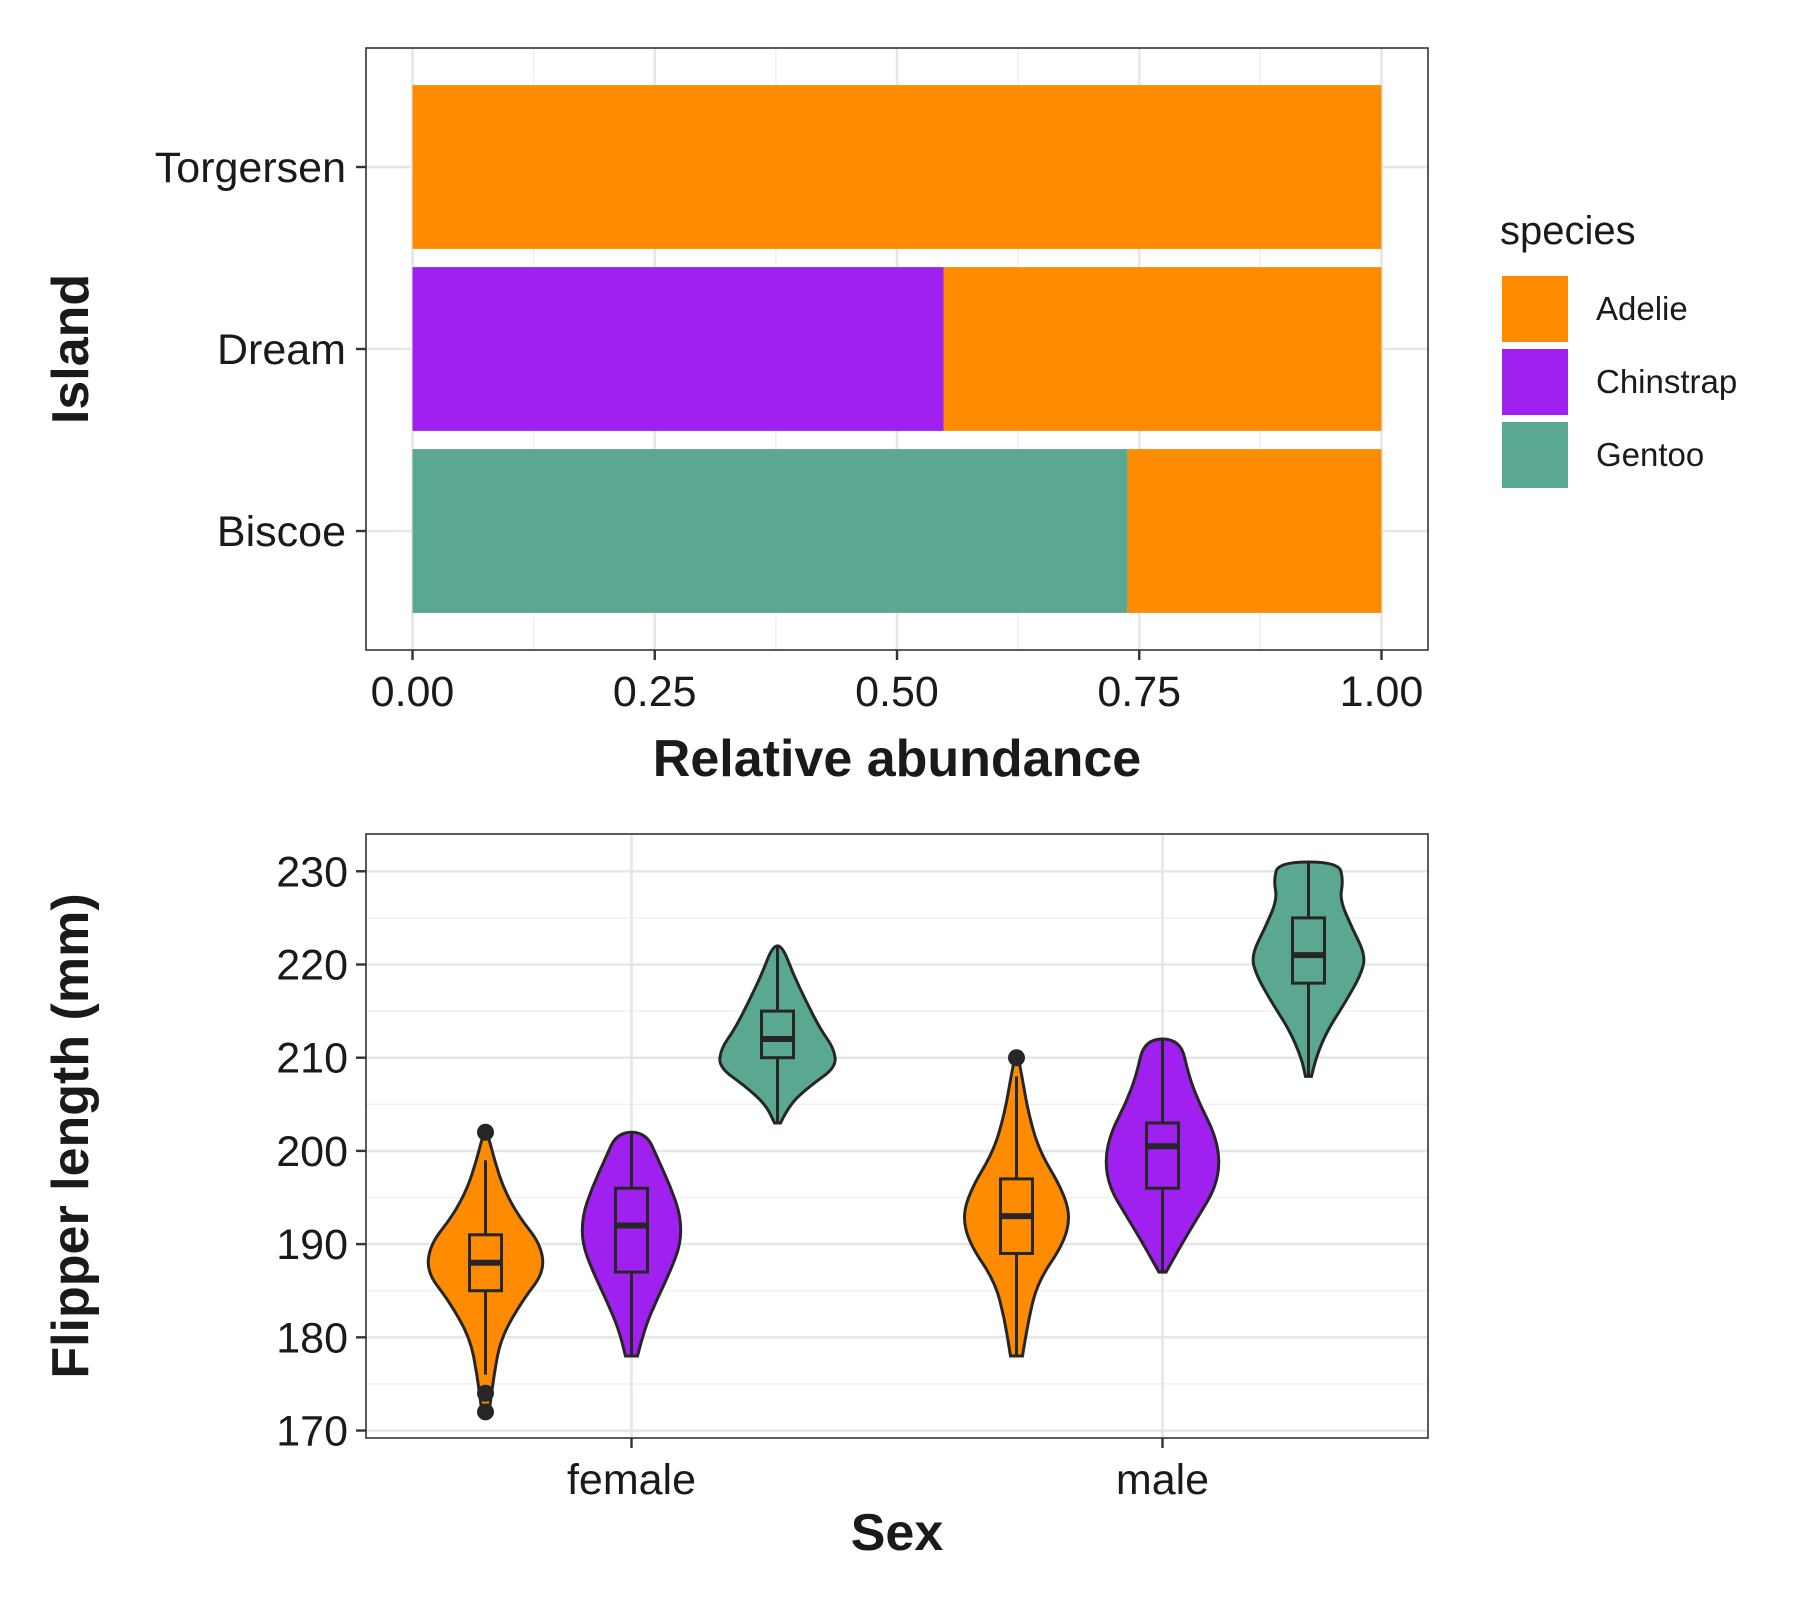 The width and height of the screenshot is (1800, 1600). I want to click on violin-female-chinstrap, so click(631, 1244).